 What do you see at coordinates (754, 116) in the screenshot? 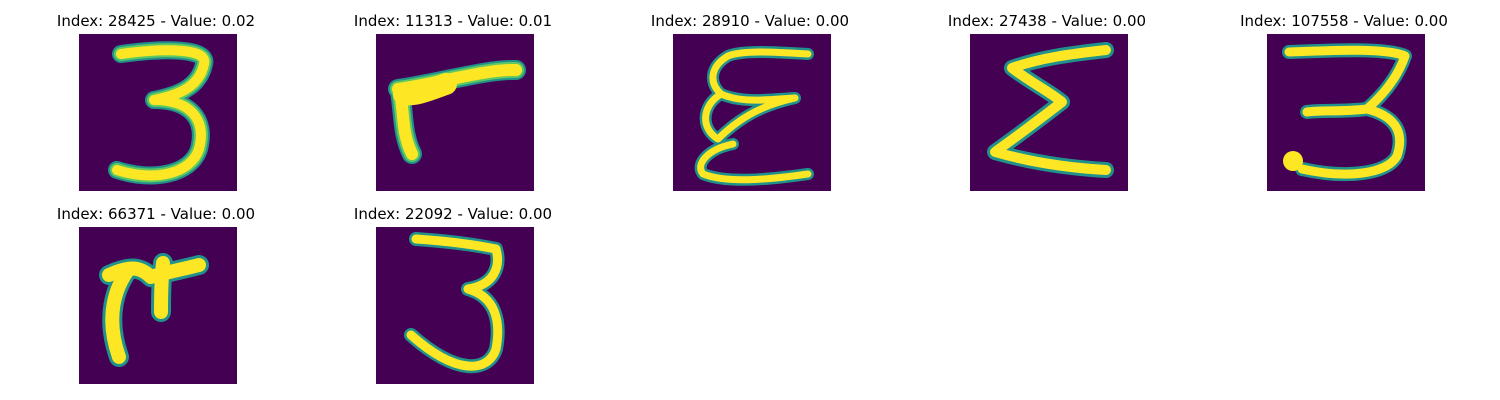
I see `digit-epsilon-glyph` at bounding box center [754, 116].